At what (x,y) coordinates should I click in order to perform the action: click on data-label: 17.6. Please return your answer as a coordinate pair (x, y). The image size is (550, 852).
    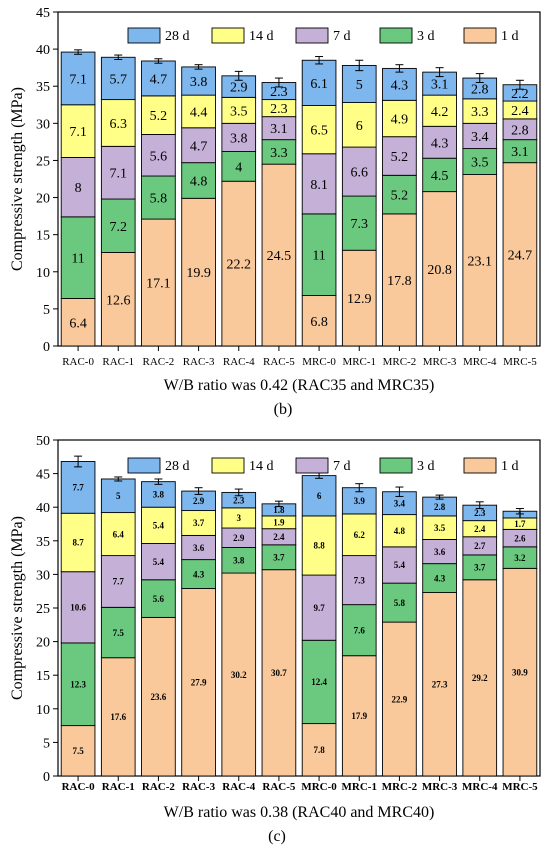
    Looking at the image, I should click on (118, 717).